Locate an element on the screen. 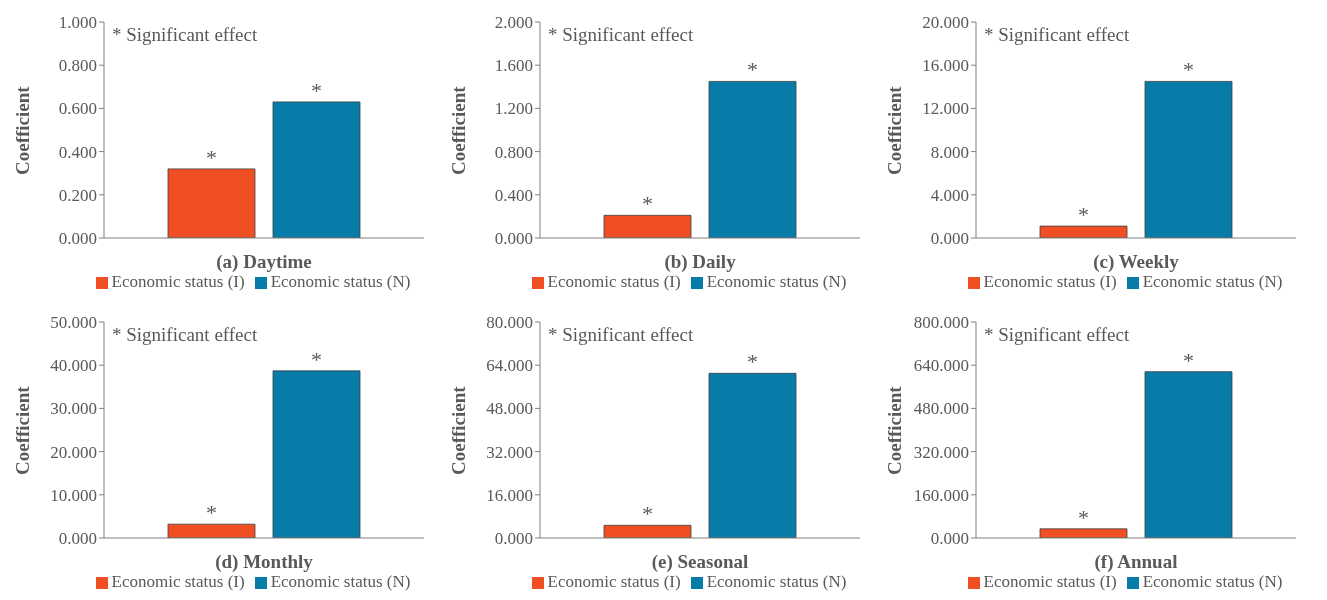  y-tick-label: 4.000 is located at coordinates (949, 195).